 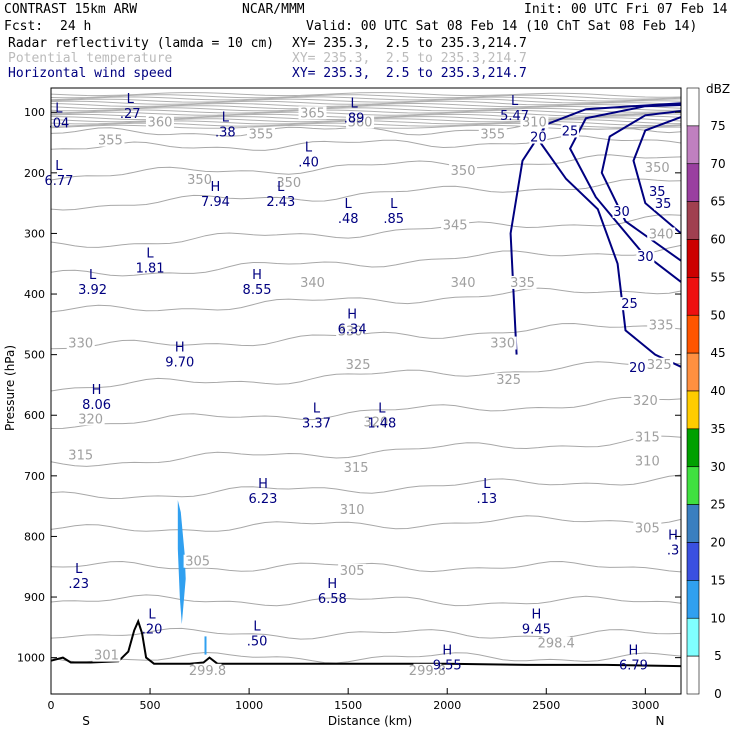 What do you see at coordinates (24, 26) in the screenshot?
I see `forecast-label: Fcst:` at bounding box center [24, 26].